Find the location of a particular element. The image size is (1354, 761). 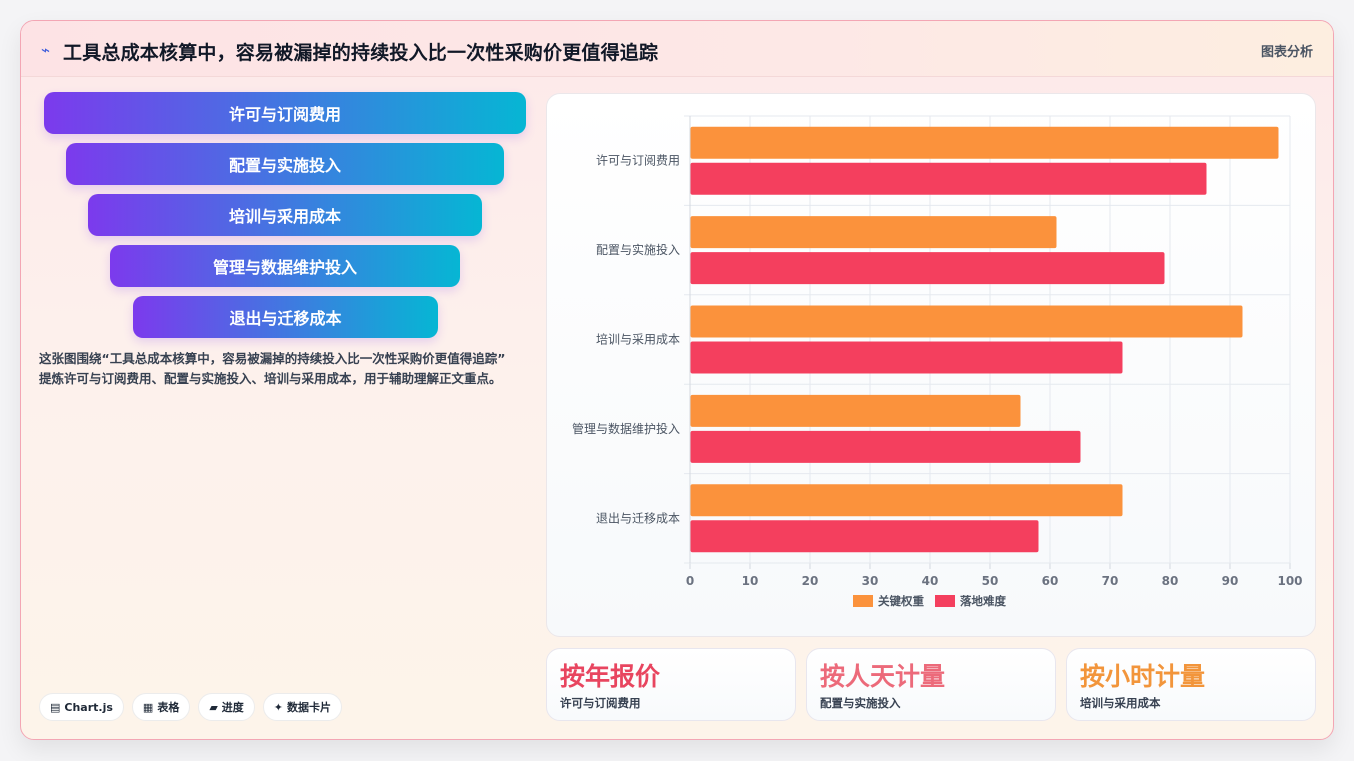

chip-label: Chart.js is located at coordinates (88, 707).